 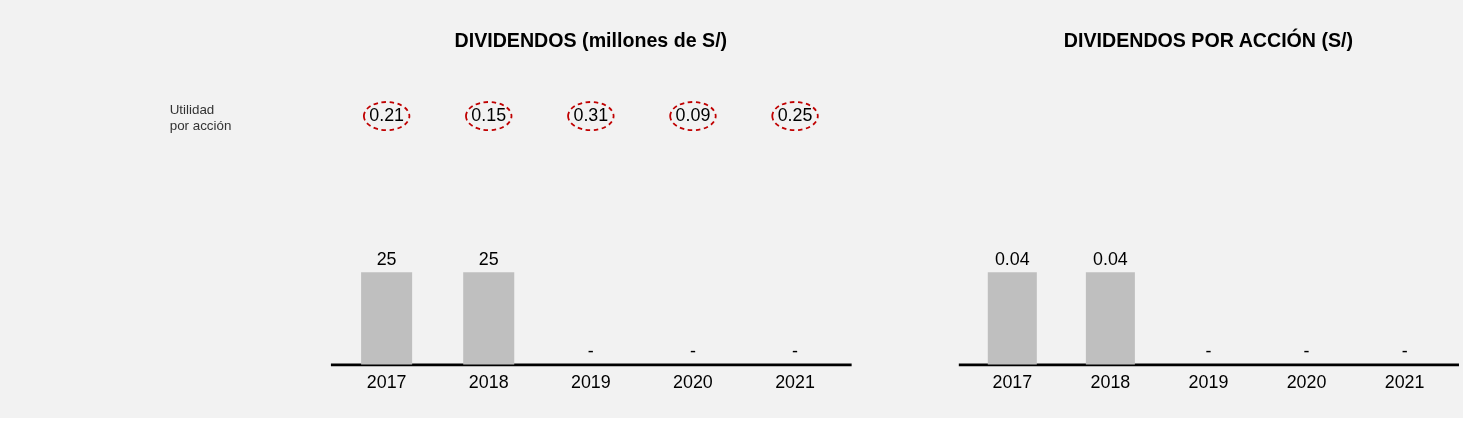 I want to click on text: 0.21, so click(x=387, y=115).